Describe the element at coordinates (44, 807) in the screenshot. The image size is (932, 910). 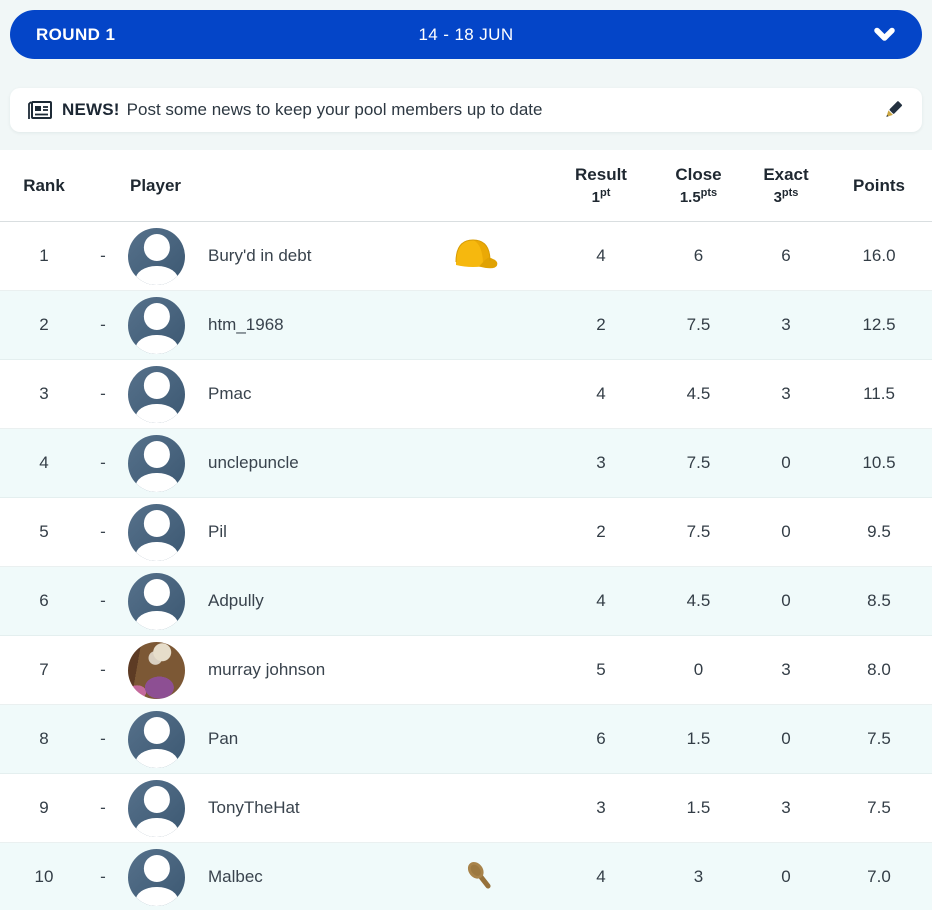
I see `rank-value: 9` at that location.